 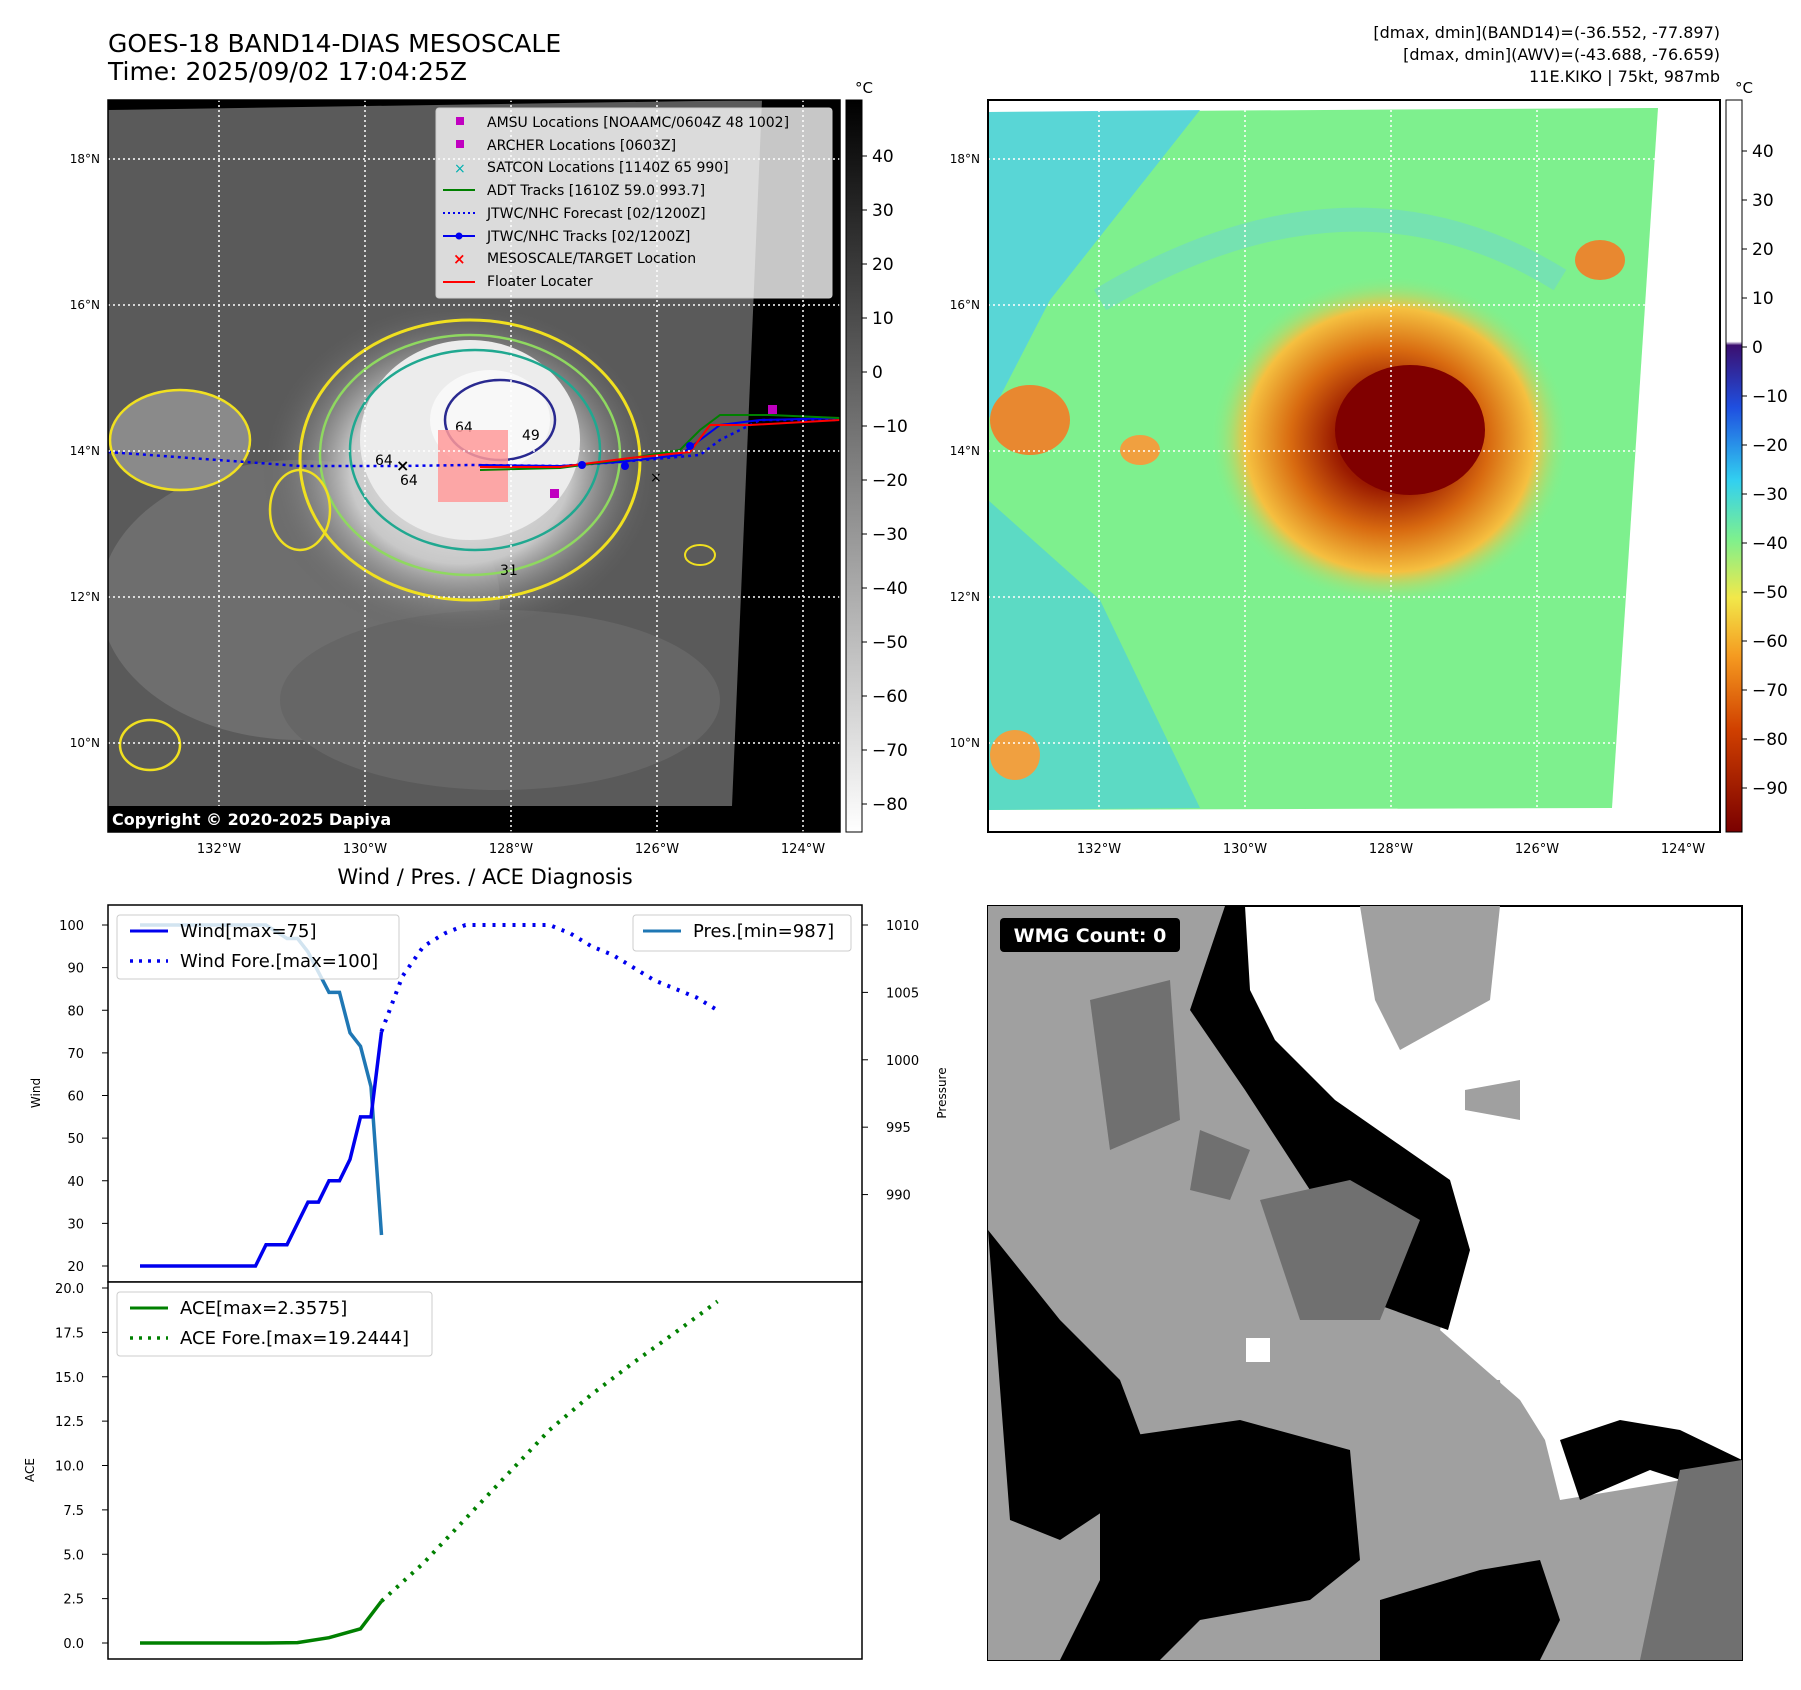 What do you see at coordinates (73, 1555) in the screenshot?
I see `ace-ytick-label: 5.0` at bounding box center [73, 1555].